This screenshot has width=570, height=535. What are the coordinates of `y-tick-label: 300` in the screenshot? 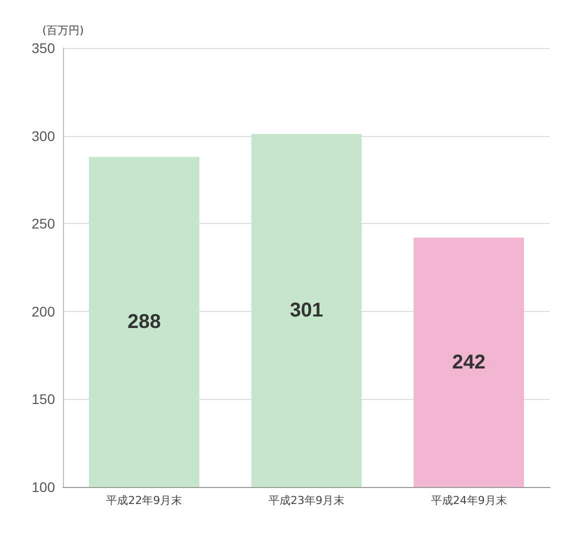 It's located at (44, 136).